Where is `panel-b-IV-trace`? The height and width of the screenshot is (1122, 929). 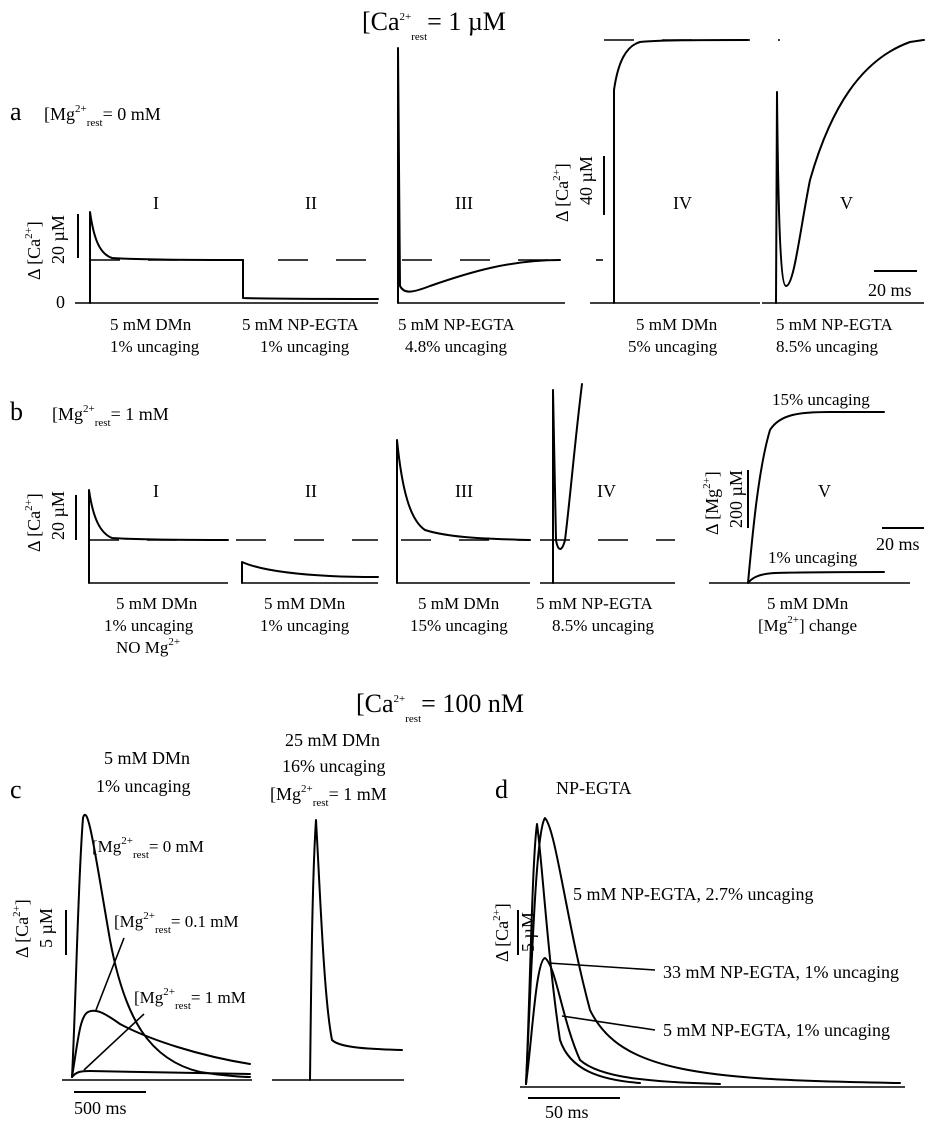
panel-b-IV-trace is located at coordinates (567, 483).